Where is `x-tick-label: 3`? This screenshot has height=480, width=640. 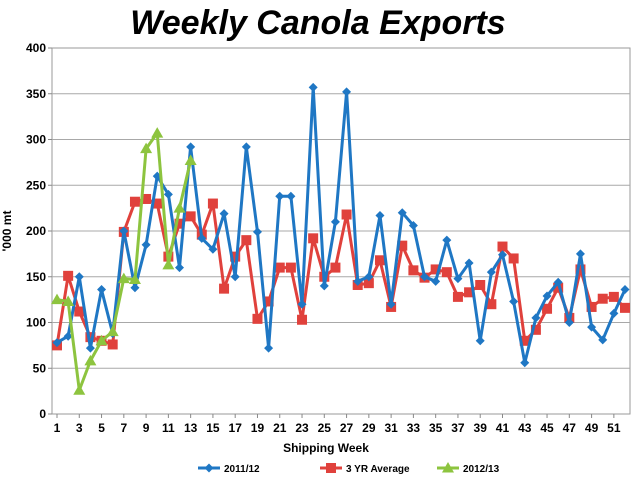
x-tick-label: 3 is located at coordinates (79, 428).